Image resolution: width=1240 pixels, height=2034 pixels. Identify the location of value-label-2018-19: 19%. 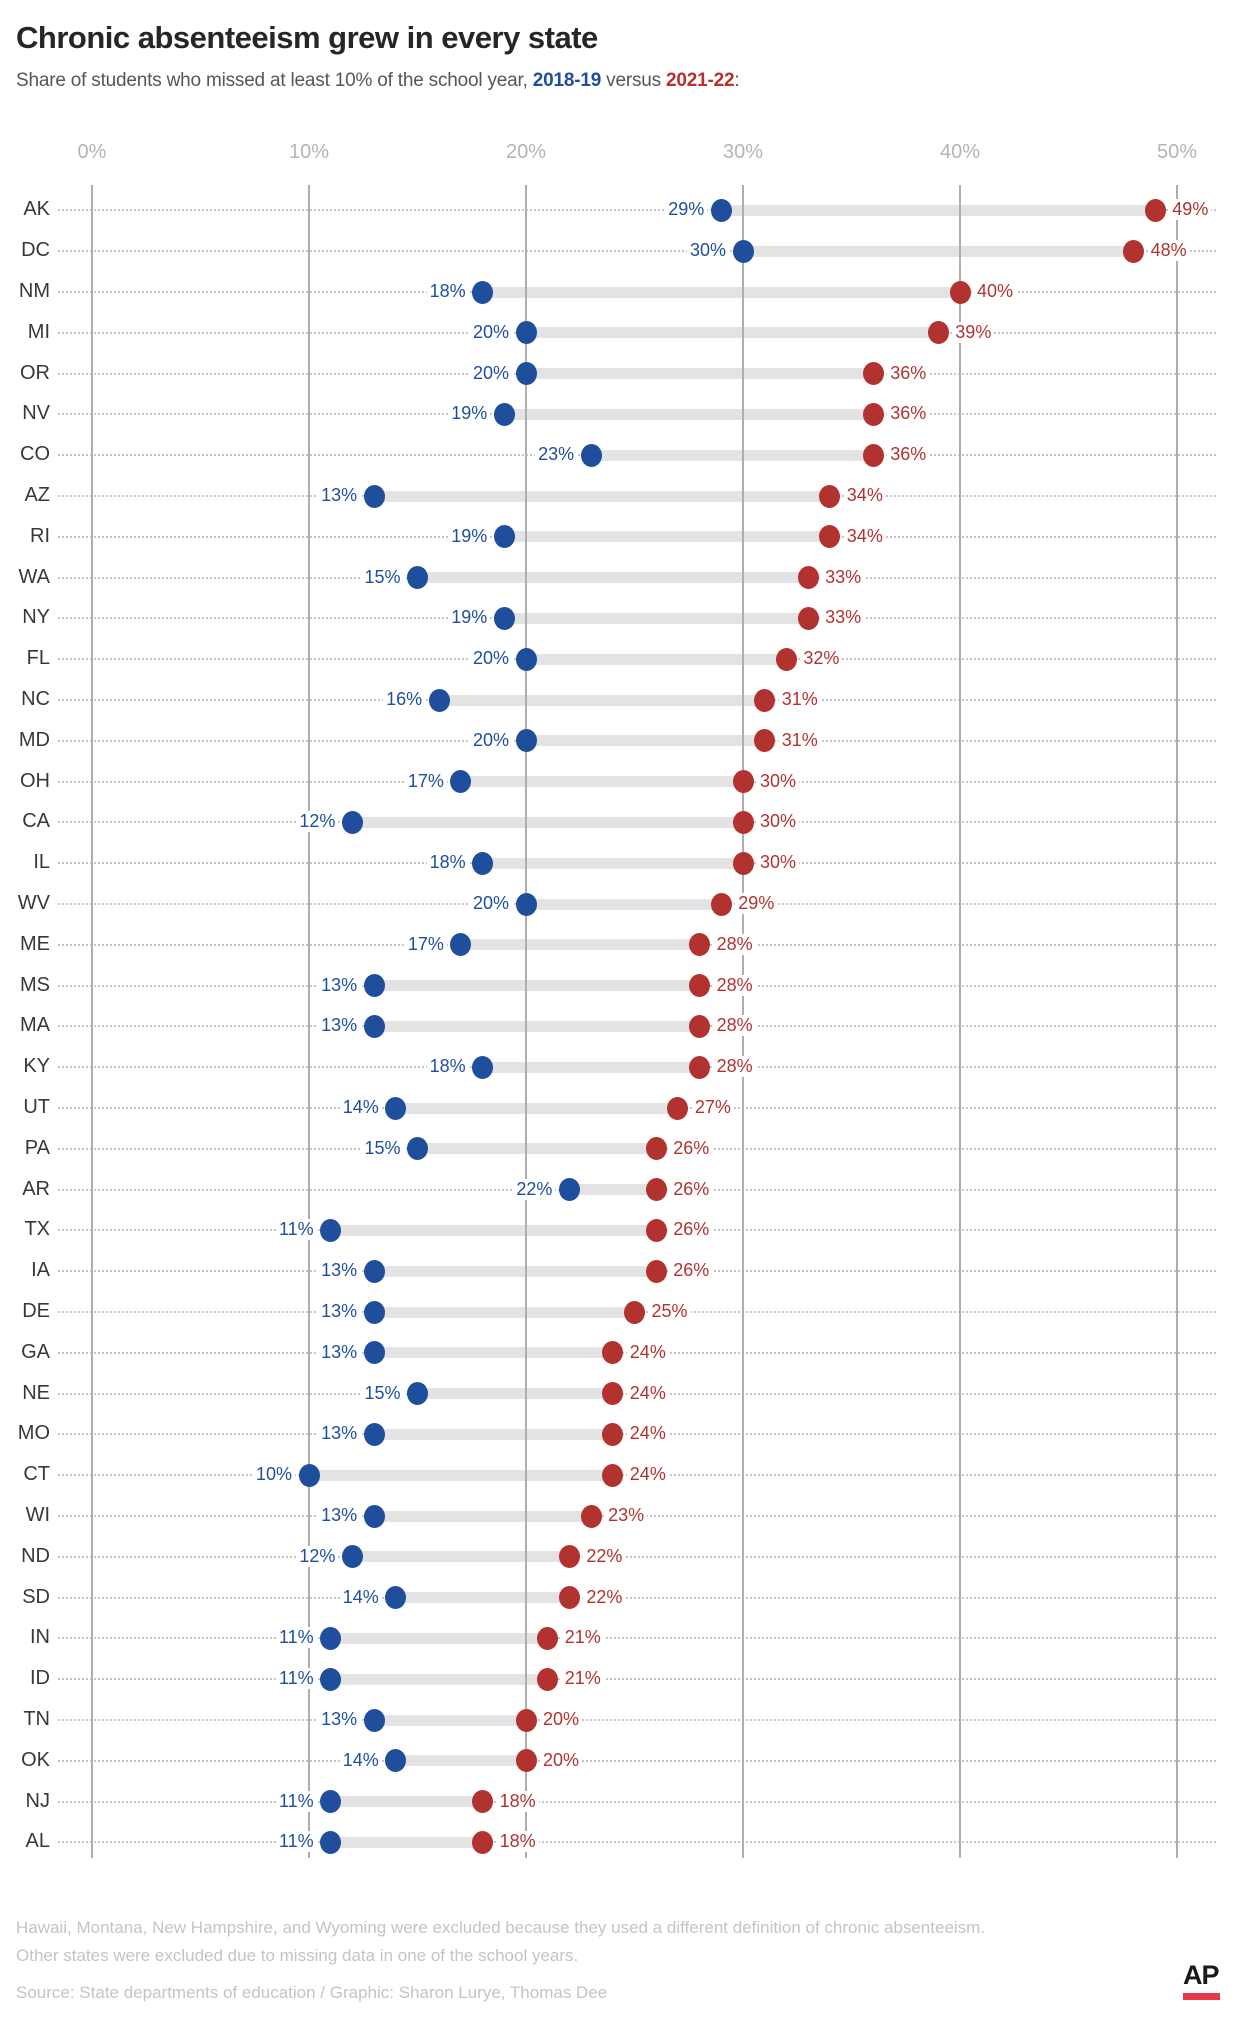
(469, 414).